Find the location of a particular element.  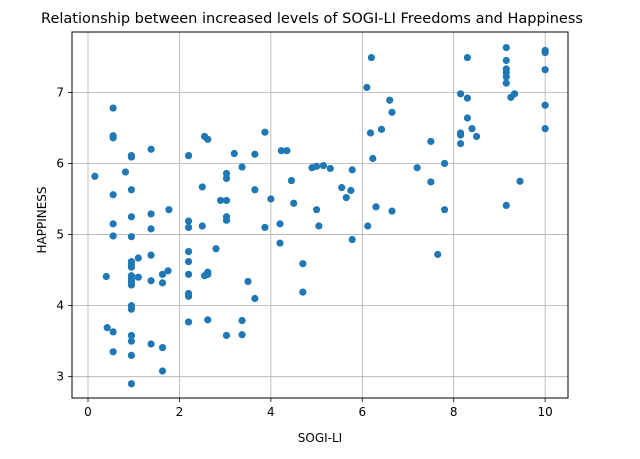

x-tick-label: 8 is located at coordinates (454, 412).